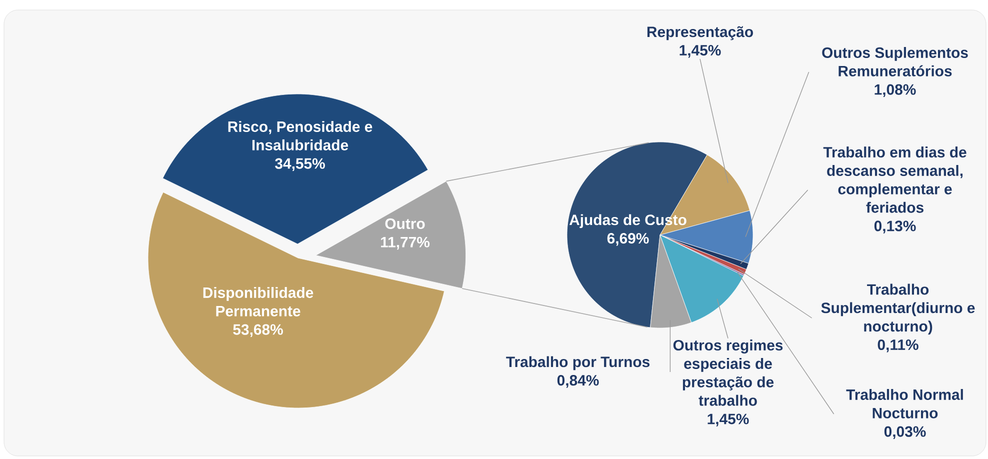 This screenshot has height=459, width=988. I want to click on data-label: 34,55%, so click(300, 164).